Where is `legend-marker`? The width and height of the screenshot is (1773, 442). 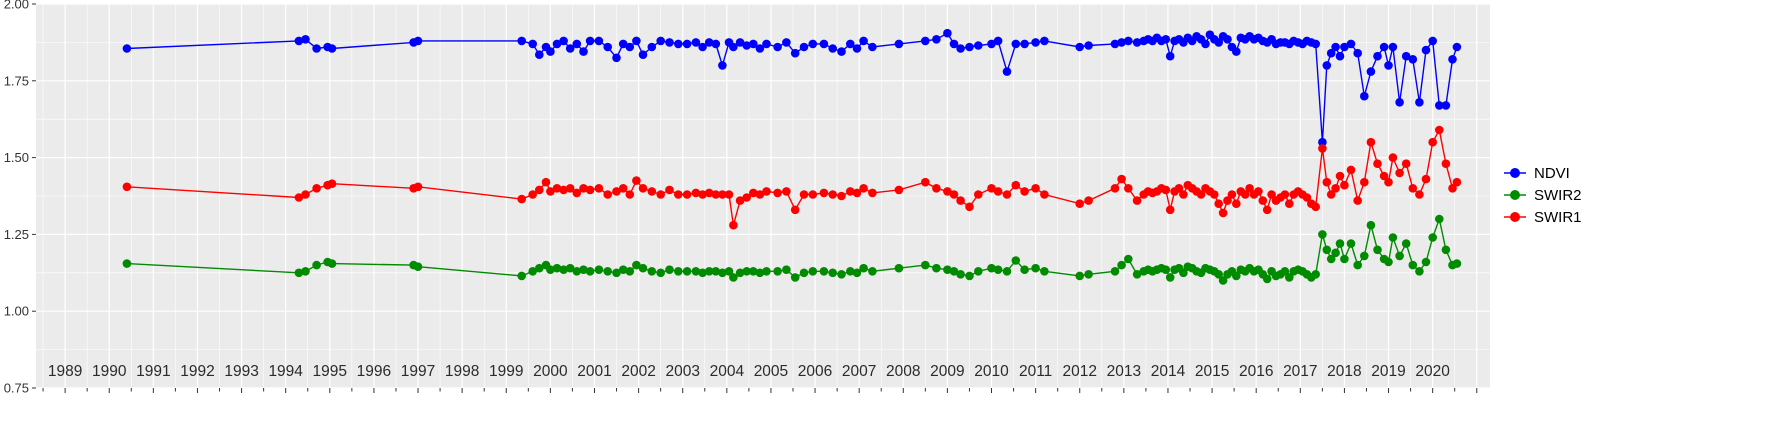
legend-marker is located at coordinates (1515, 173).